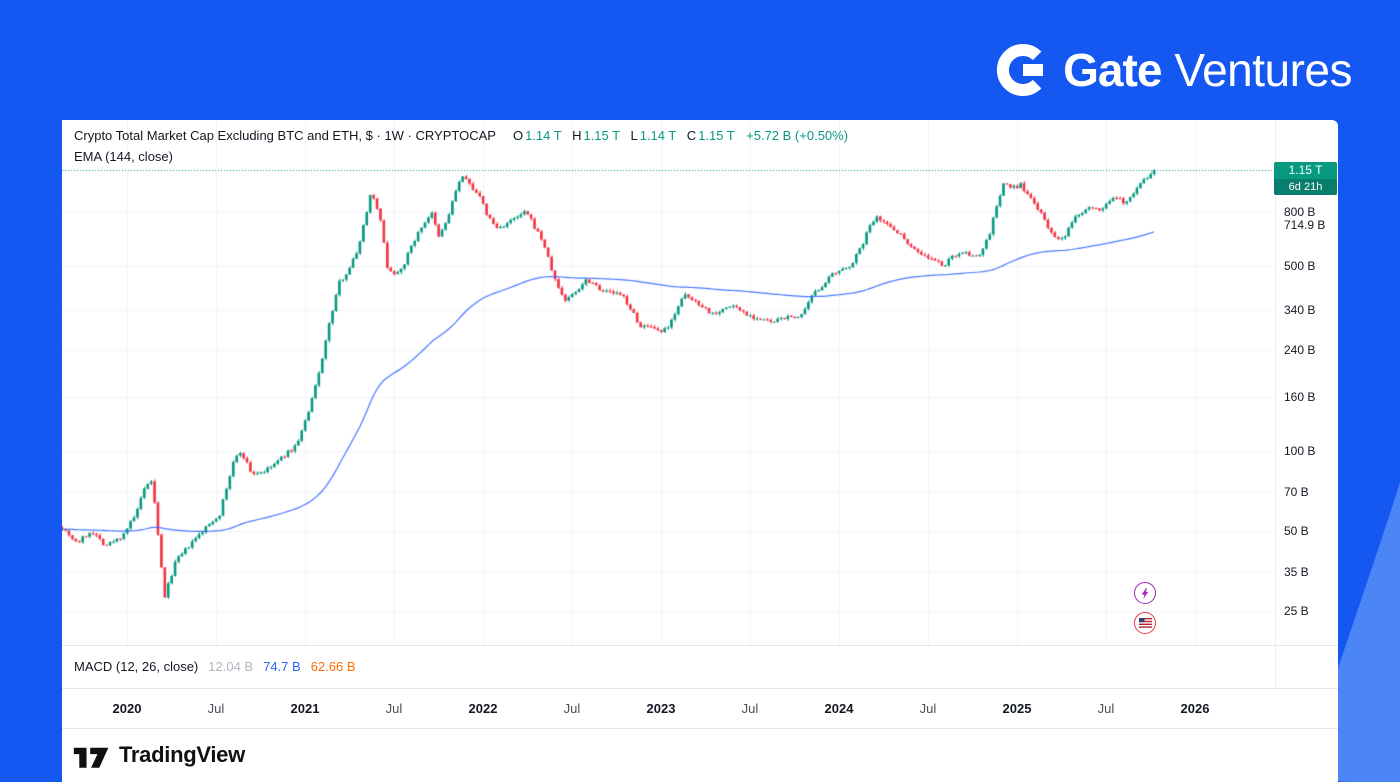 The height and width of the screenshot is (782, 1400). Describe the element at coordinates (182, 754) in the screenshot. I see `tradingview-logo-text: TradingView` at that location.